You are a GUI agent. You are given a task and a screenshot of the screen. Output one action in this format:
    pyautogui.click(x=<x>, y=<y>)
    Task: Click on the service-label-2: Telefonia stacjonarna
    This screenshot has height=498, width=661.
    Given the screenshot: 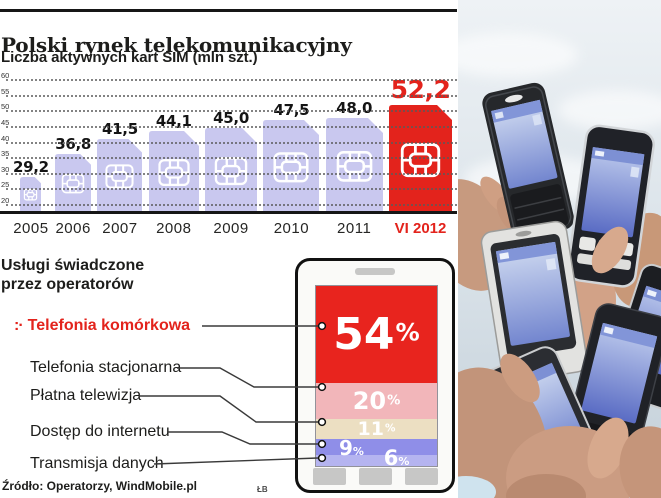 What is the action you would take?
    pyautogui.click(x=105, y=368)
    